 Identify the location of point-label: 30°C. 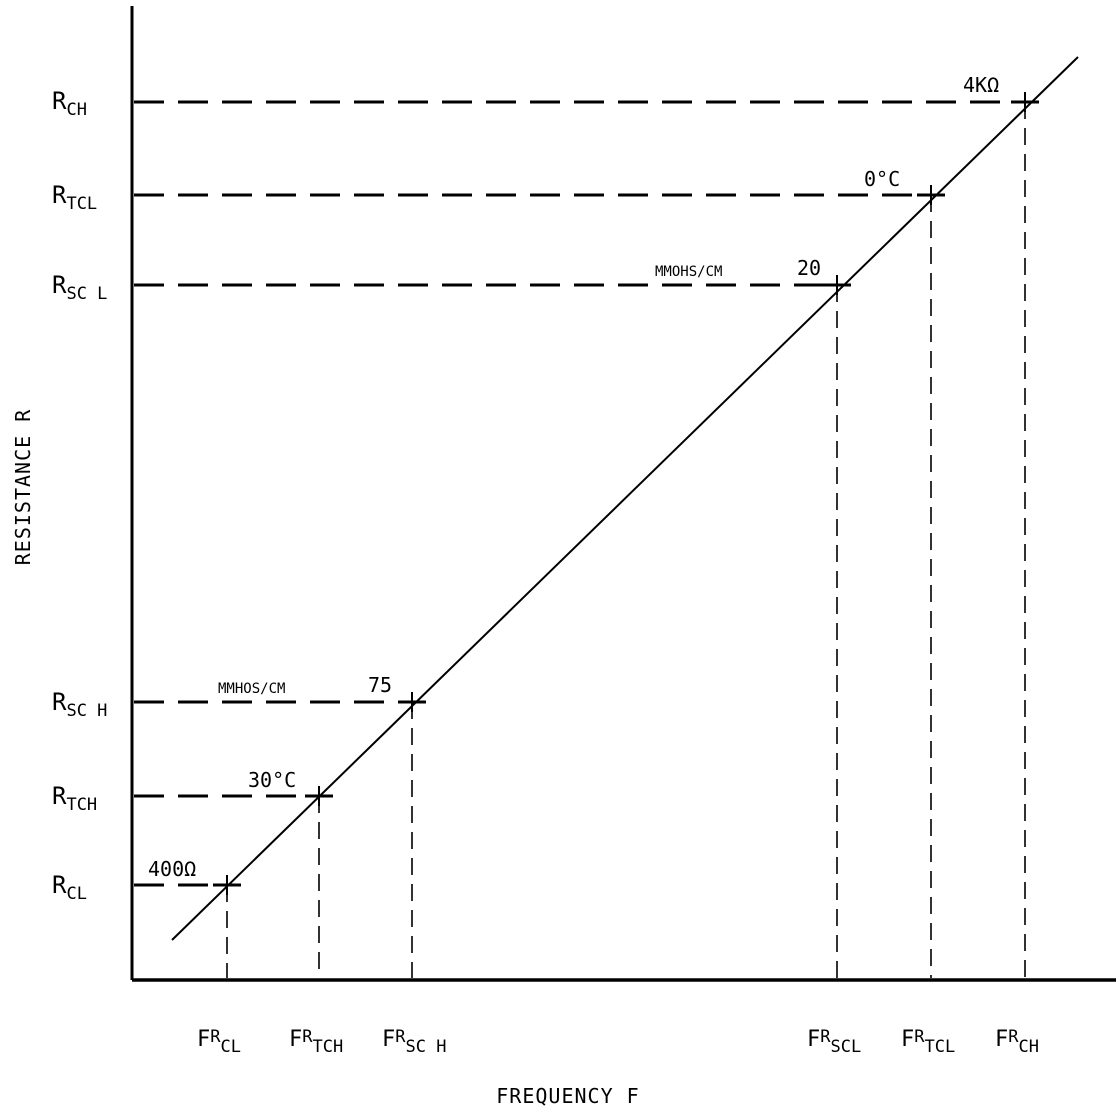
(272, 780).